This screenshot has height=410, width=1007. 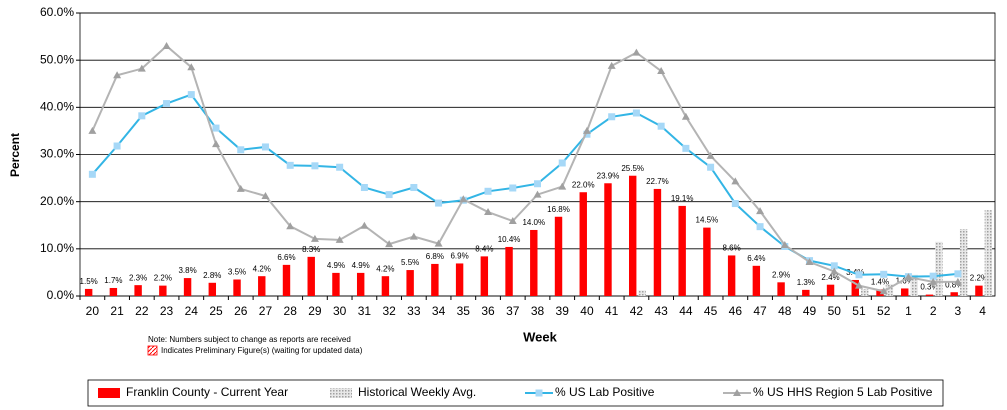 What do you see at coordinates (152, 350) in the screenshot?
I see `preliminary-icon` at bounding box center [152, 350].